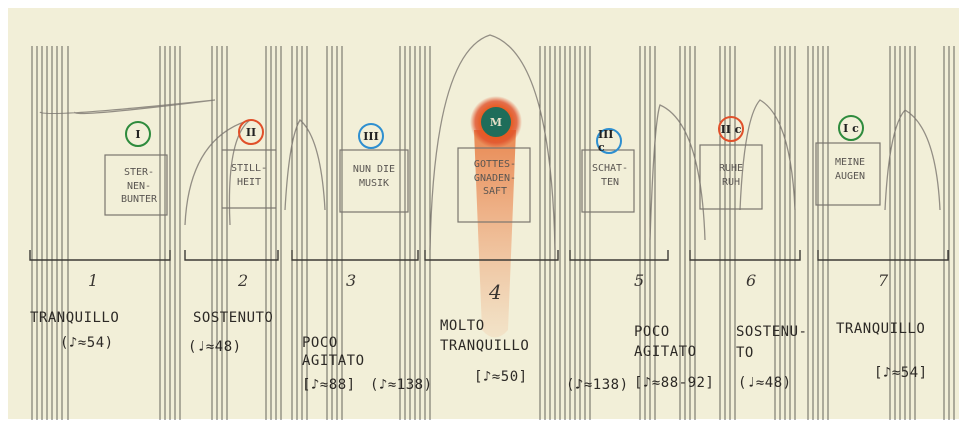  I want to click on roman-circle-3: III, so click(371, 136).